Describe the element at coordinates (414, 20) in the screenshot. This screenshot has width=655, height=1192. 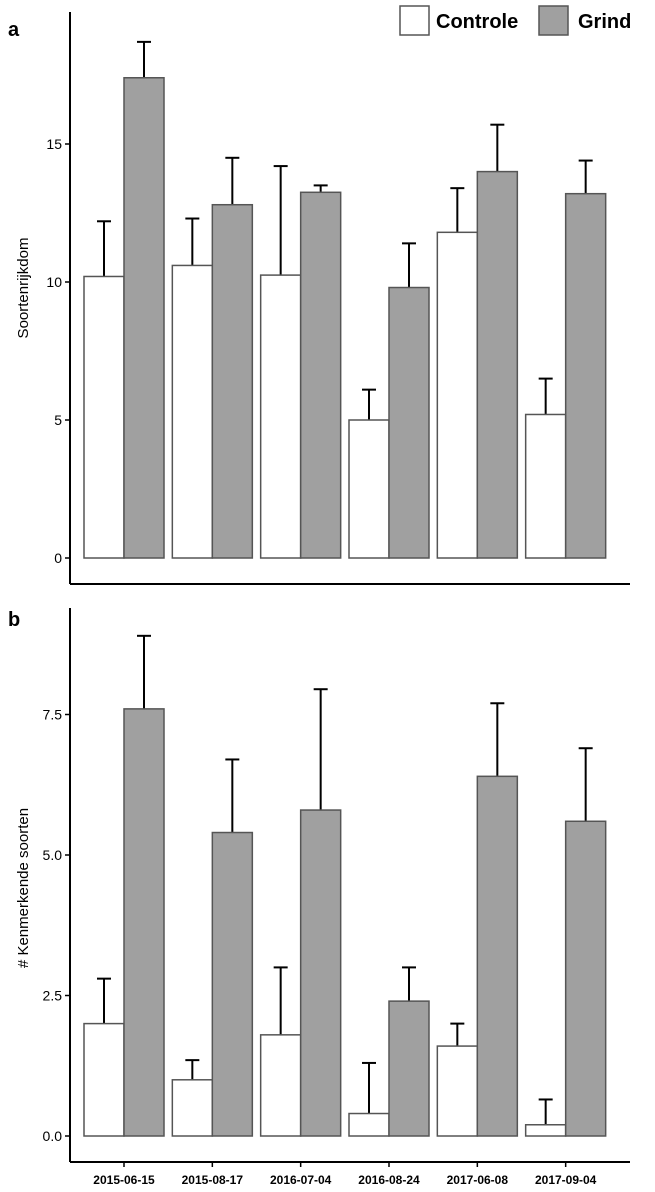
I see `legend-swatch-controle` at that location.